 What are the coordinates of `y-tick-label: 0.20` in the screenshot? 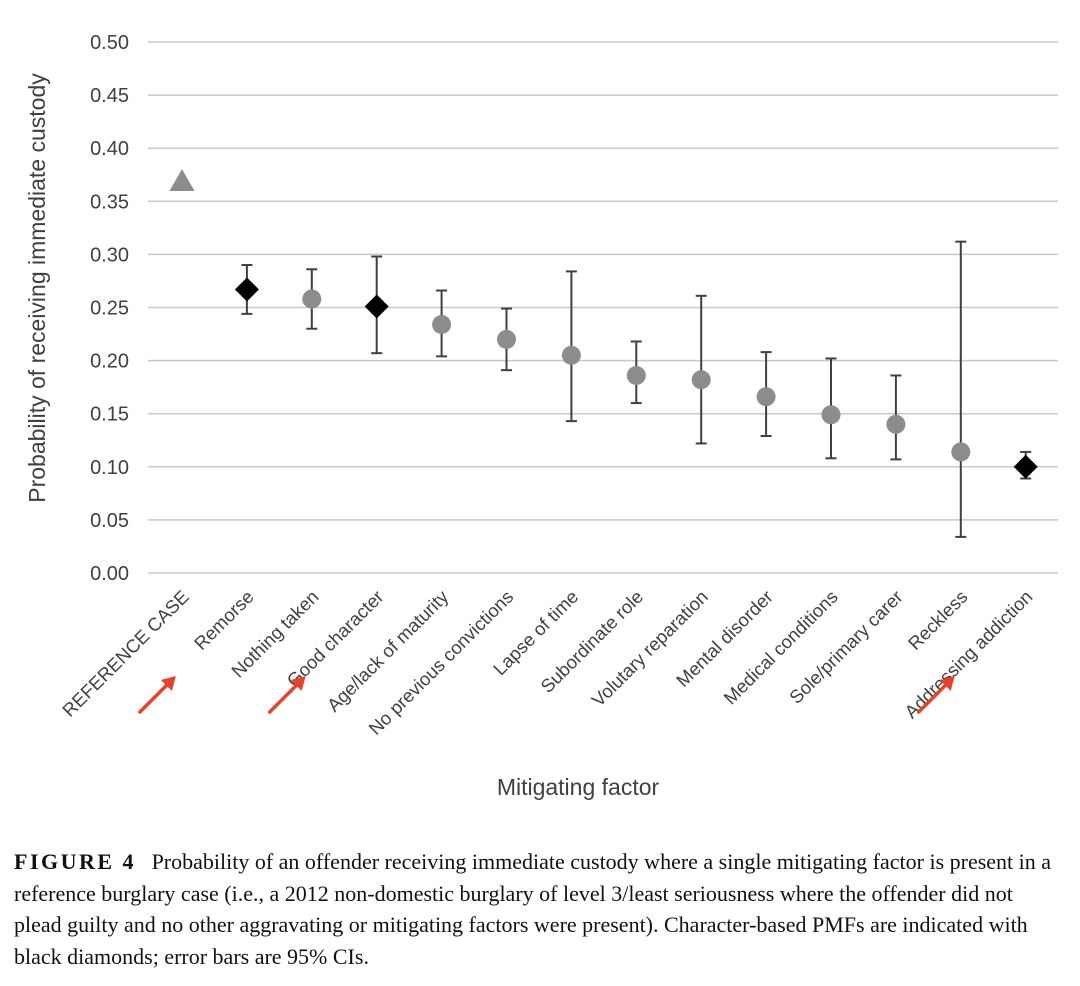 It's located at (109, 362).